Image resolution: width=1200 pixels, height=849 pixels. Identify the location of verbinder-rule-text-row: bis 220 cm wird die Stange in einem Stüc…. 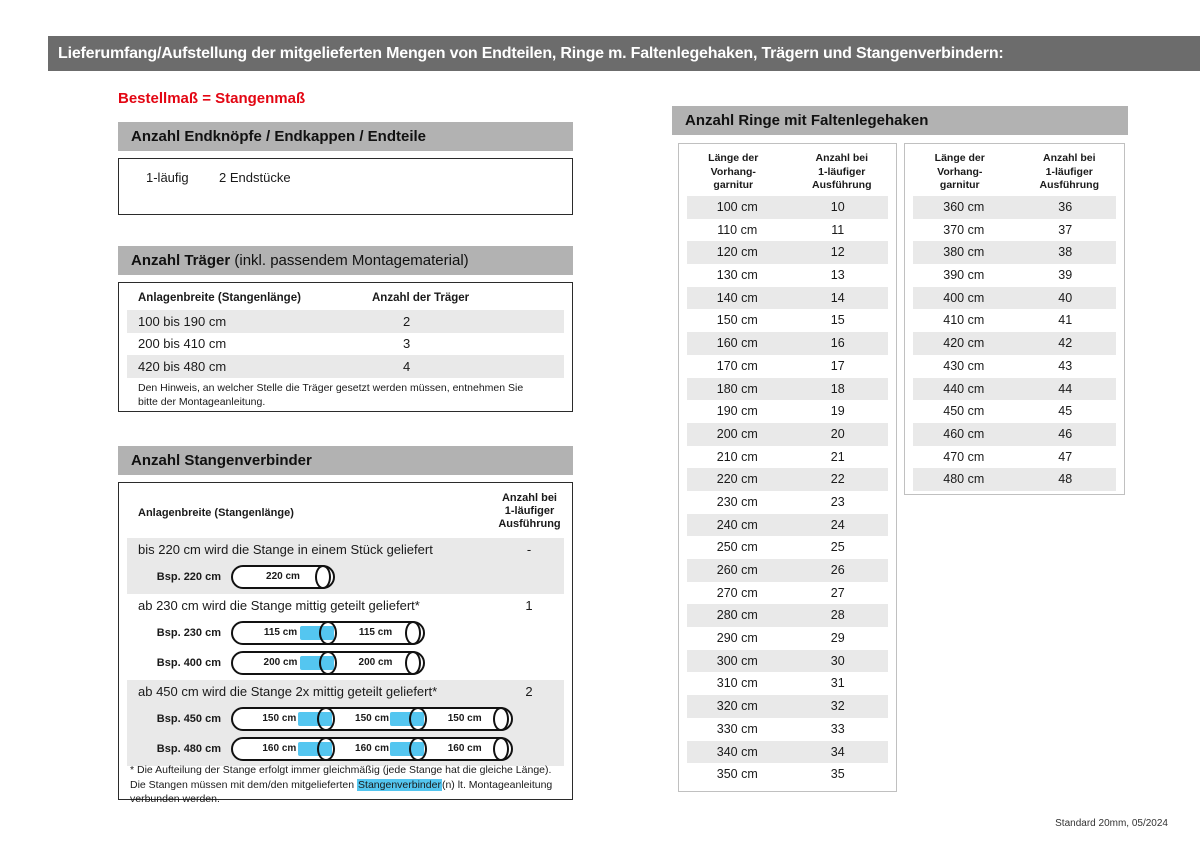
(345, 550).